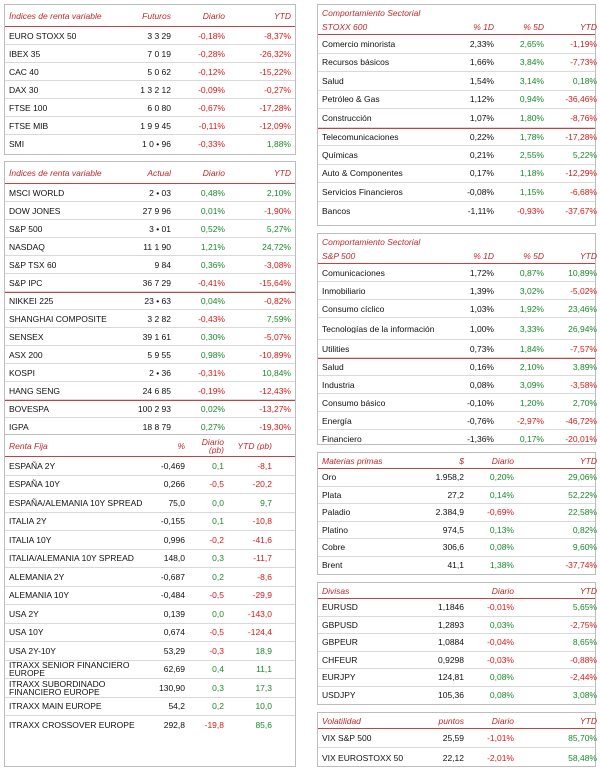  I want to click on row-change-daily: 0,87%, so click(531, 272).